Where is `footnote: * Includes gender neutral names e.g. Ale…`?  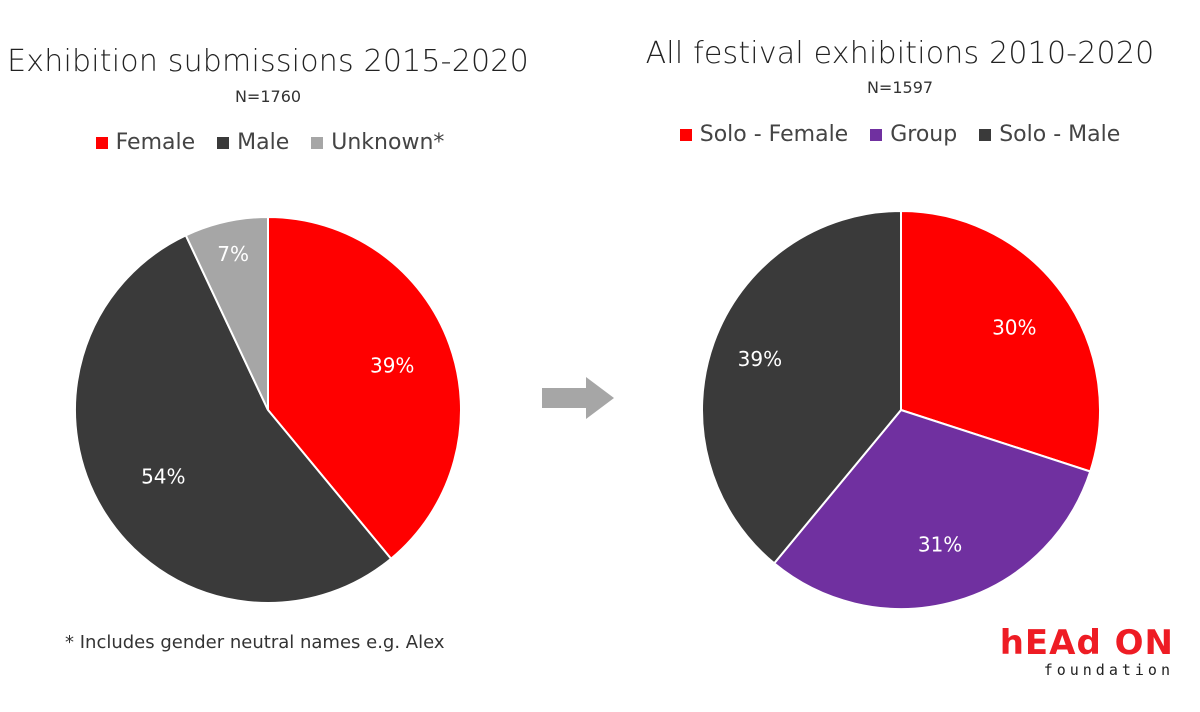 footnote: * Includes gender neutral names e.g. Ale… is located at coordinates (255, 642).